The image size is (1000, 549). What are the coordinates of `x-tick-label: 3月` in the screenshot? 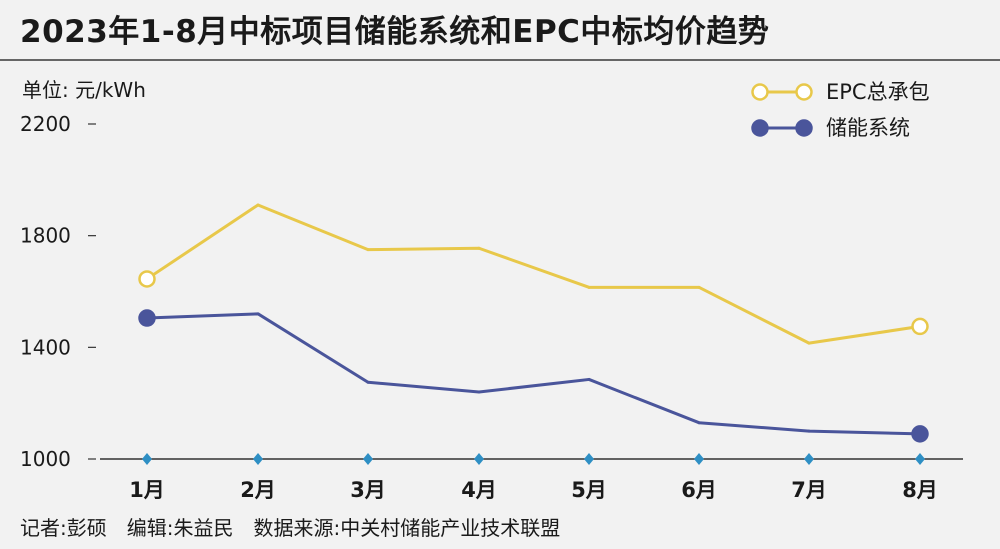 It's located at (368, 490).